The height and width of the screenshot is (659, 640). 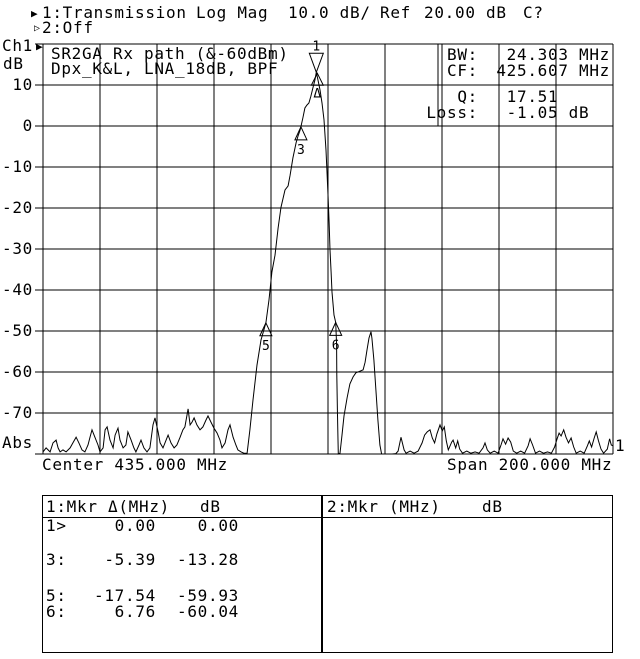 I want to click on marker-row-delta: 6.76, so click(x=135, y=611).